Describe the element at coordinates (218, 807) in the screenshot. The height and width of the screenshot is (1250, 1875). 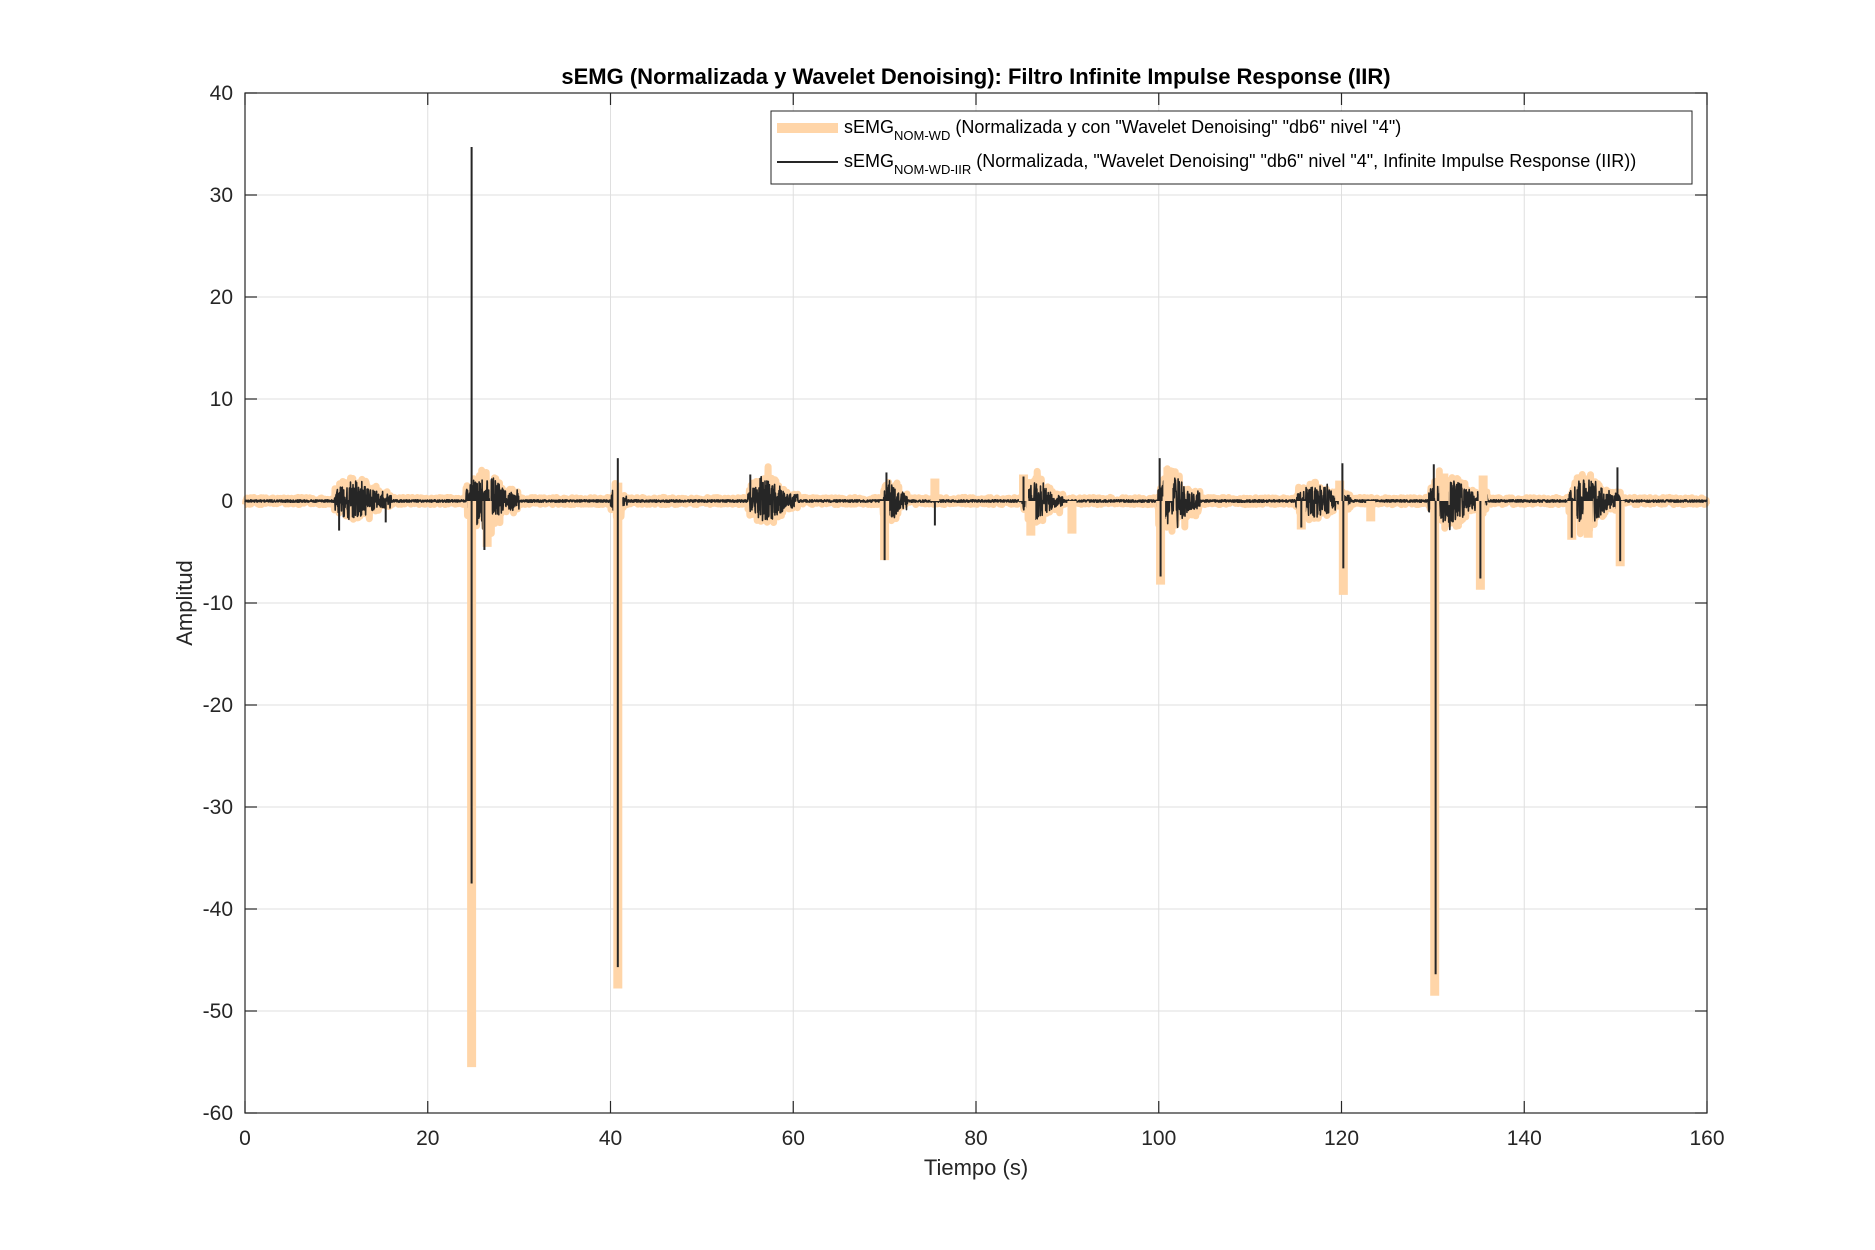
I see `y-tick-label: -30` at that location.